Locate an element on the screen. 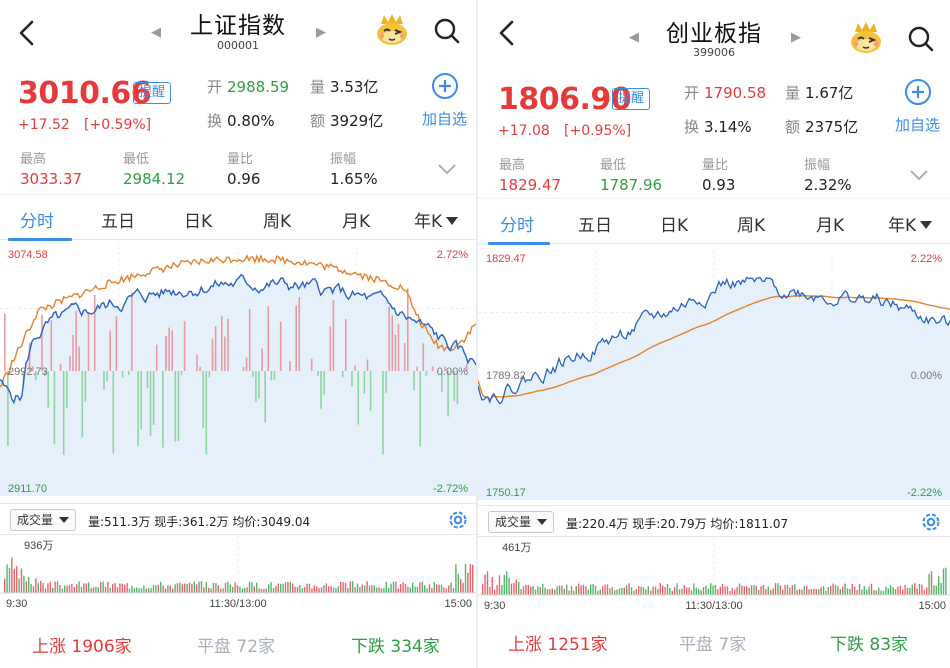  volume-field: 量 1.67亿 is located at coordinates (819, 93).